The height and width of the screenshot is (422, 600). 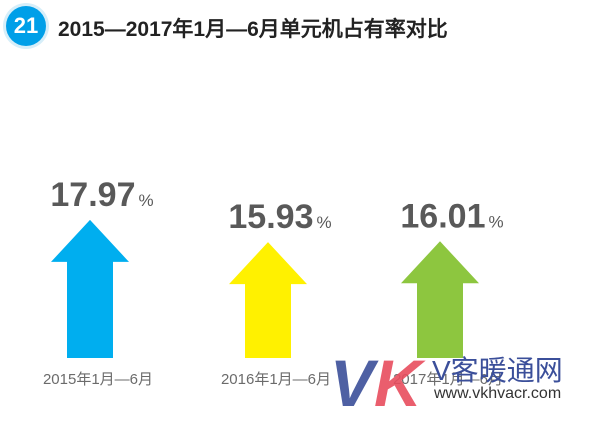 What do you see at coordinates (253, 29) in the screenshot?
I see `chart-title: 2015—2017年1月—6月单元机占有率对比` at bounding box center [253, 29].